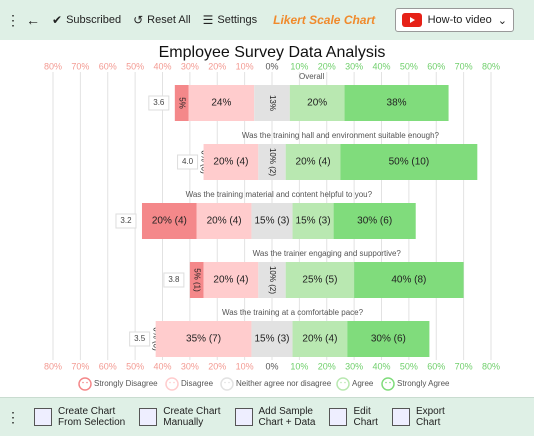  What do you see at coordinates (415, 384) in the screenshot?
I see `legend-item: Strongly Agree` at bounding box center [415, 384].